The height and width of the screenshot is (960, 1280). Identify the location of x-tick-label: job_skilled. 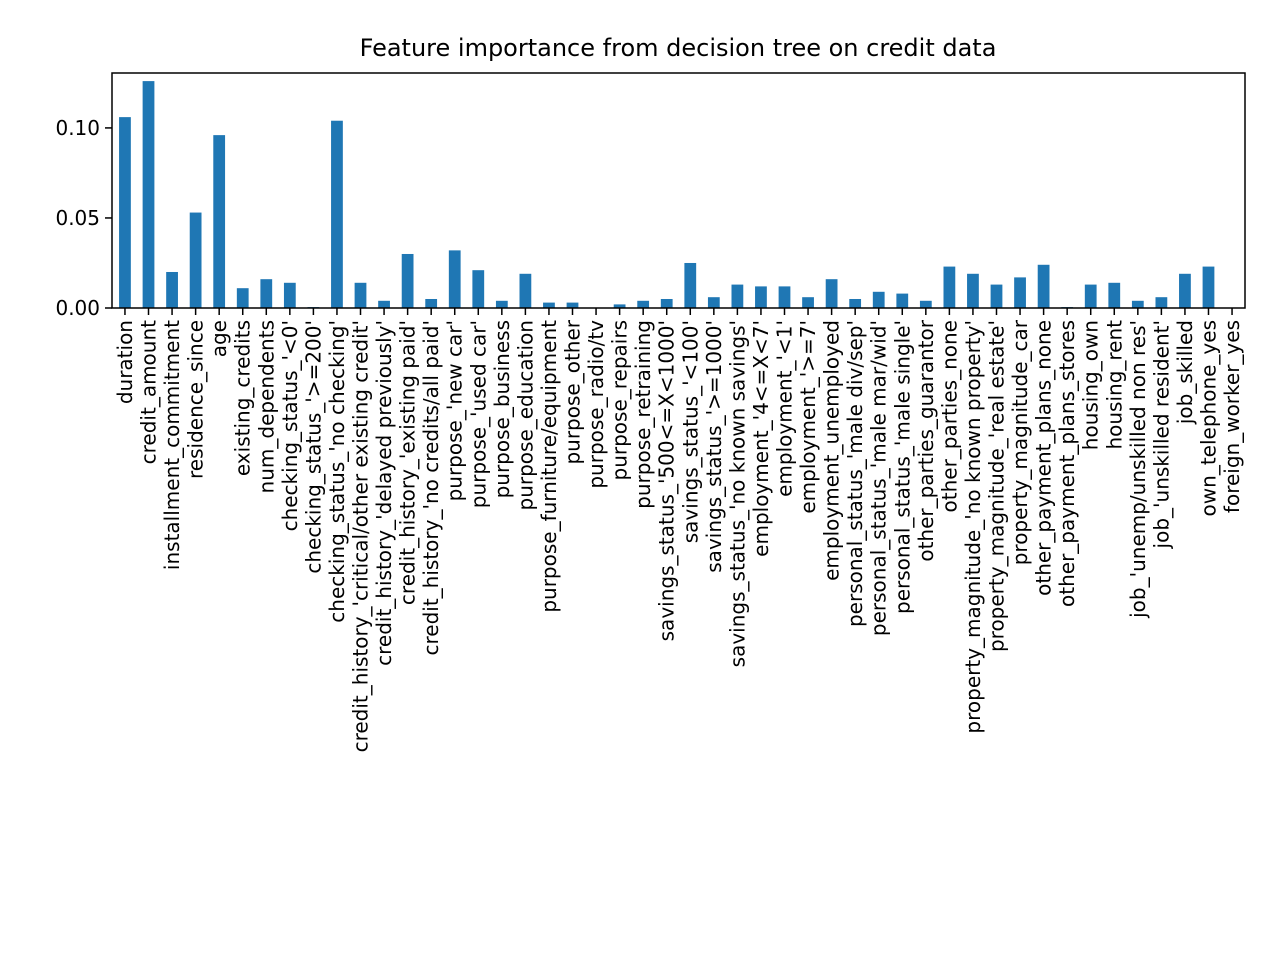
(1185, 372).